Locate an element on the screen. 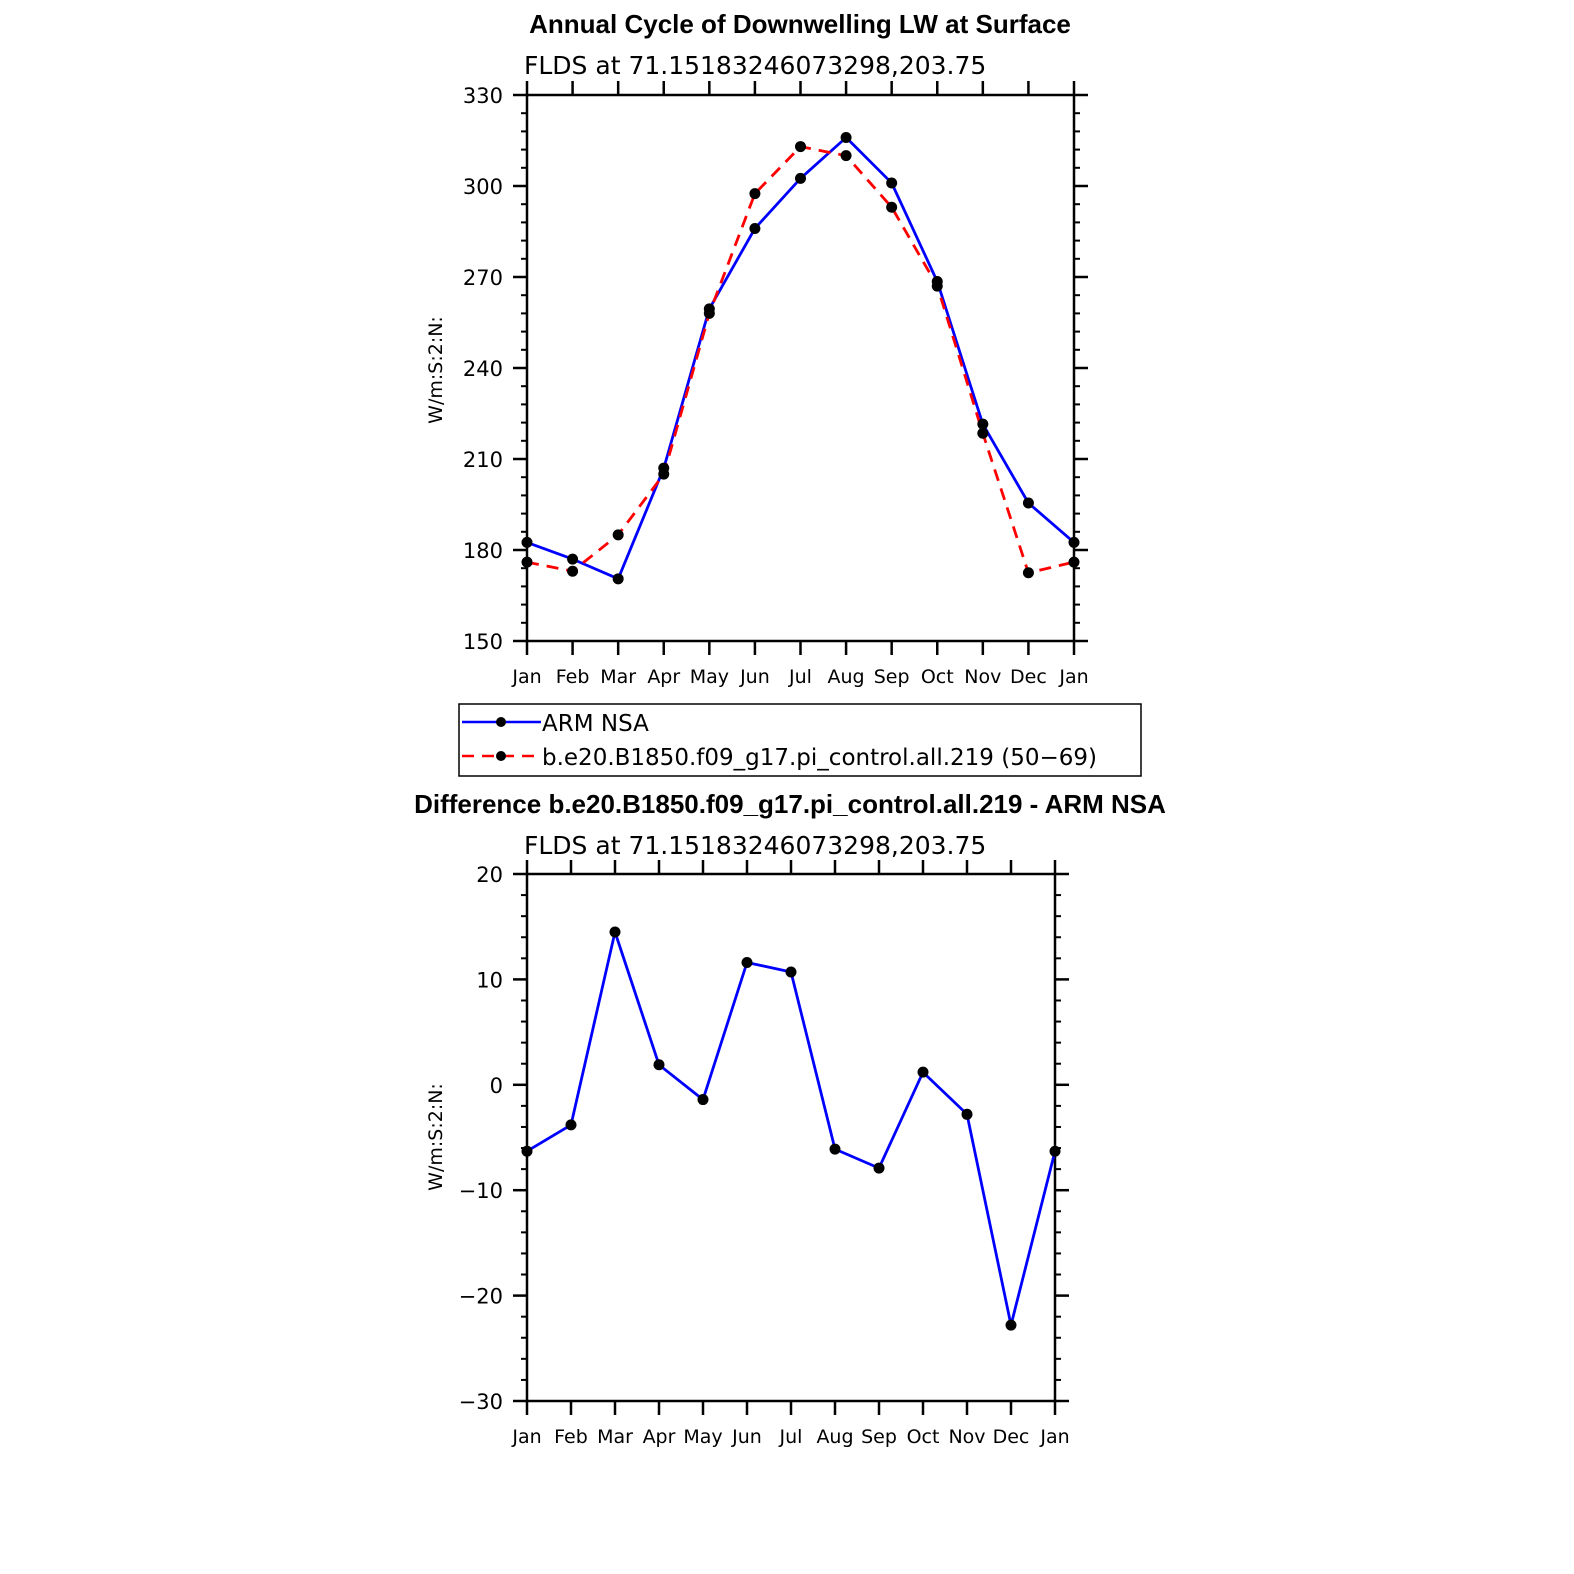 The width and height of the screenshot is (1574, 1574). y-tick-label: 0 is located at coordinates (496, 1086).